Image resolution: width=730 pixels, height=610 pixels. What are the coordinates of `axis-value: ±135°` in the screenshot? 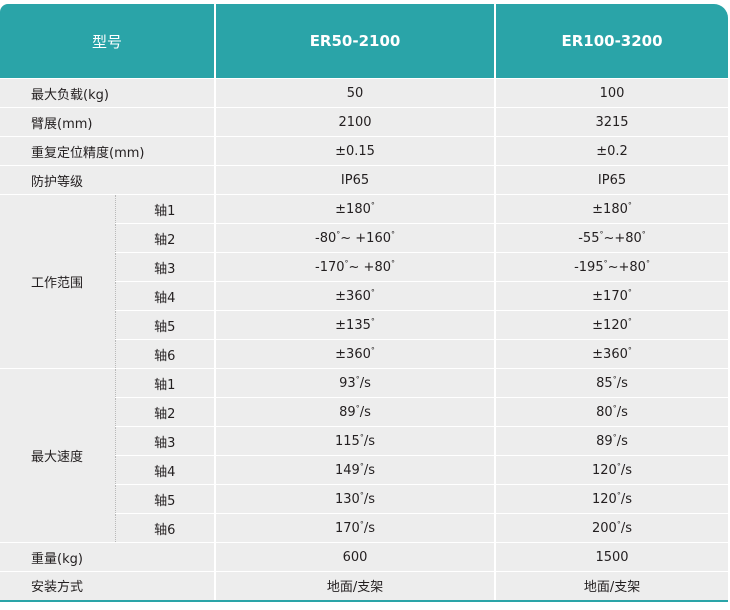 It's located at (355, 325).